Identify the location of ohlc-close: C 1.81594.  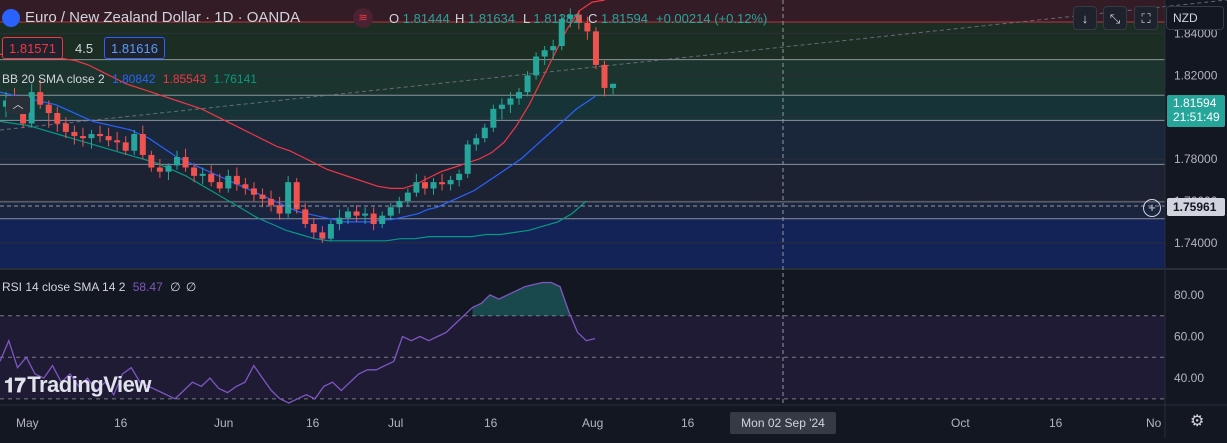
(618, 18).